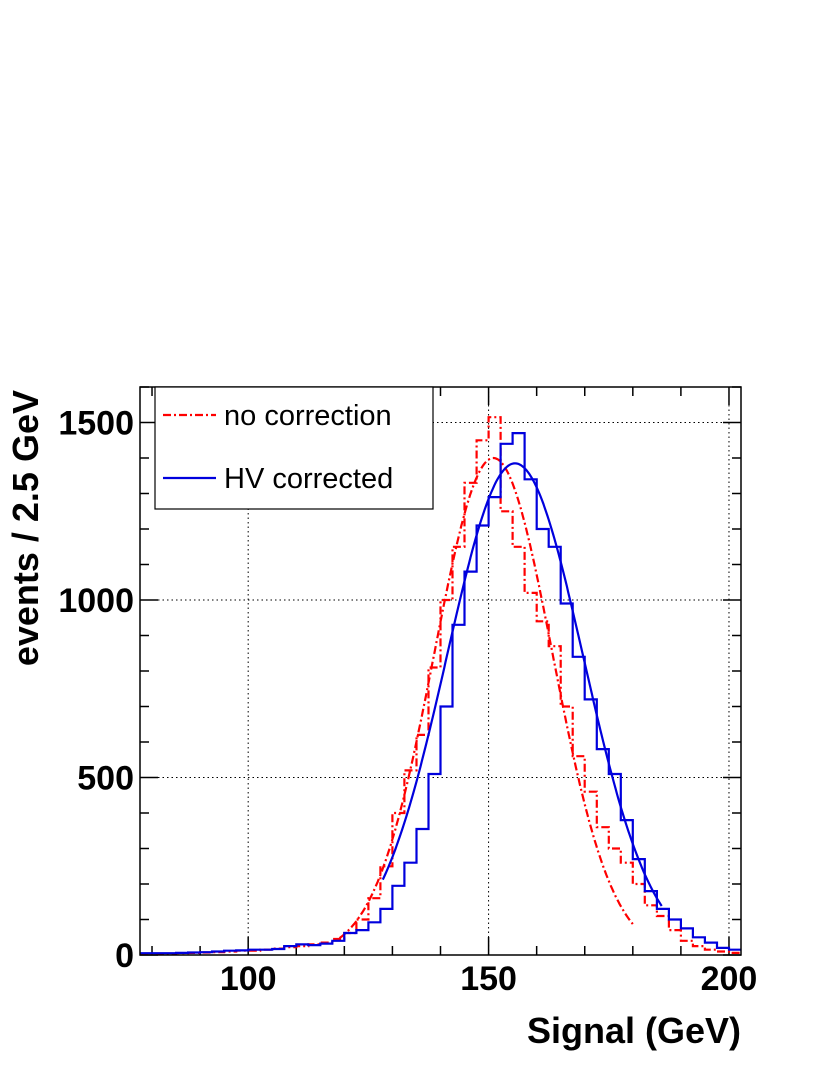 This screenshot has width=830, height=1075. What do you see at coordinates (522, 684) in the screenshot?
I see `series-hv-corrected-fit` at bounding box center [522, 684].